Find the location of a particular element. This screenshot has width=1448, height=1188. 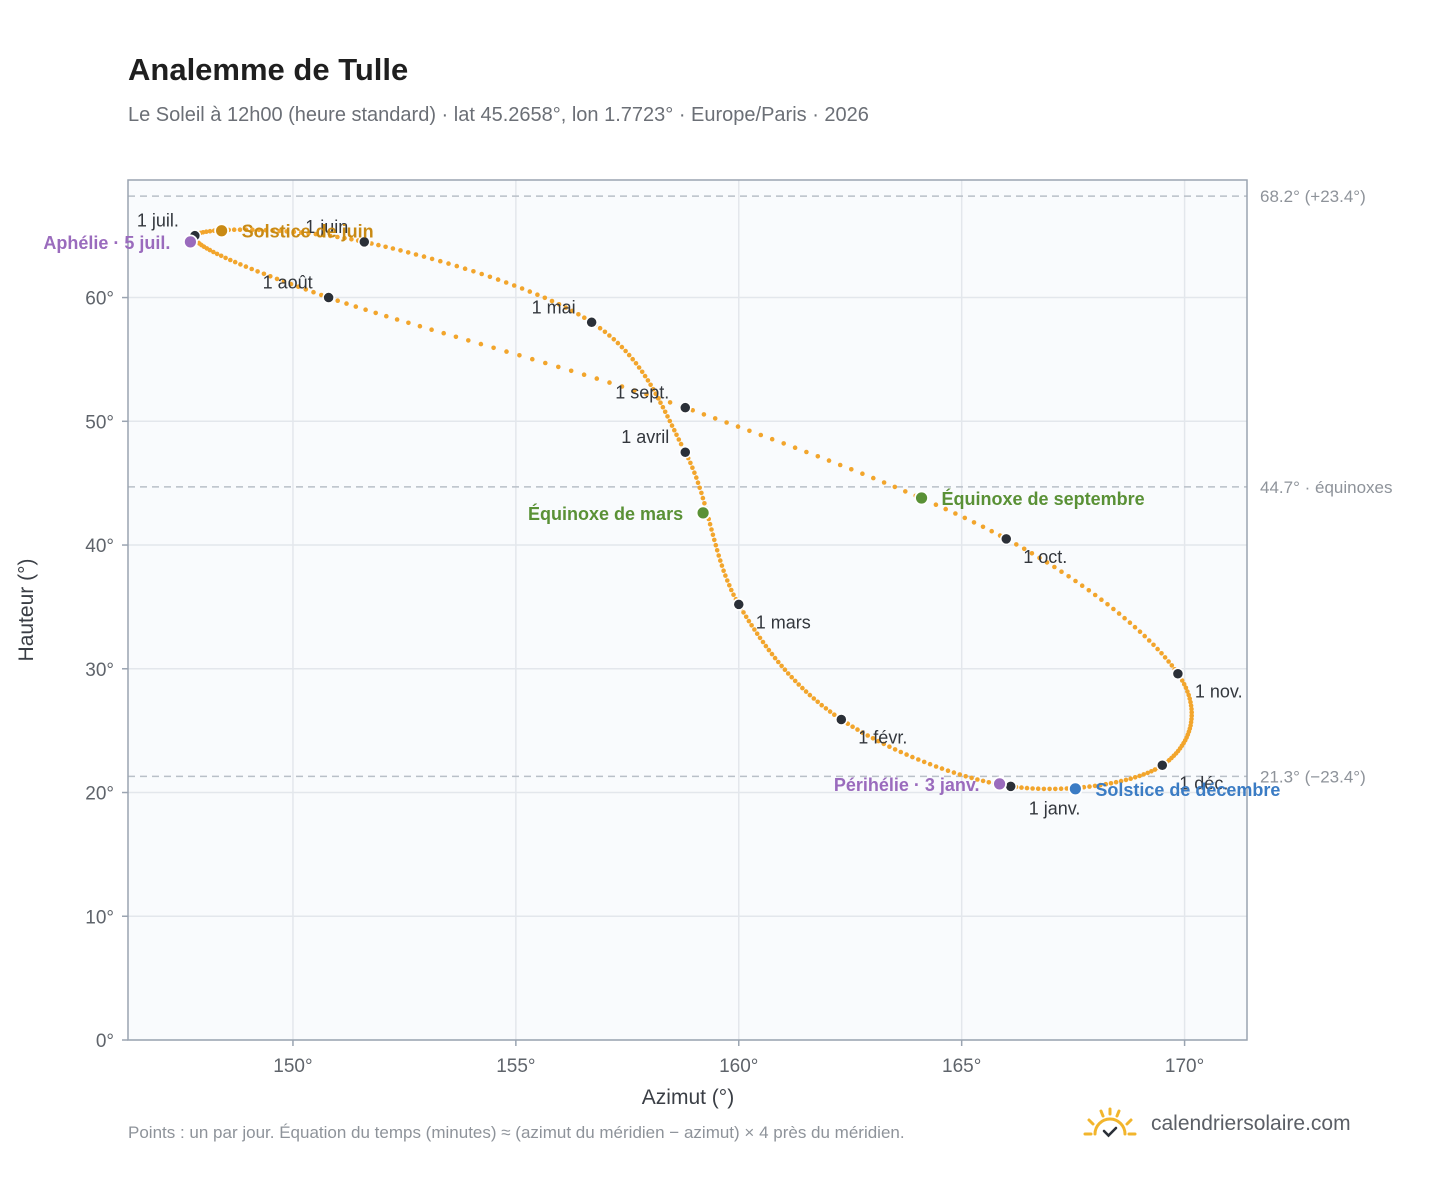

brand: calendriersolaire.com is located at coordinates (1217, 1124).